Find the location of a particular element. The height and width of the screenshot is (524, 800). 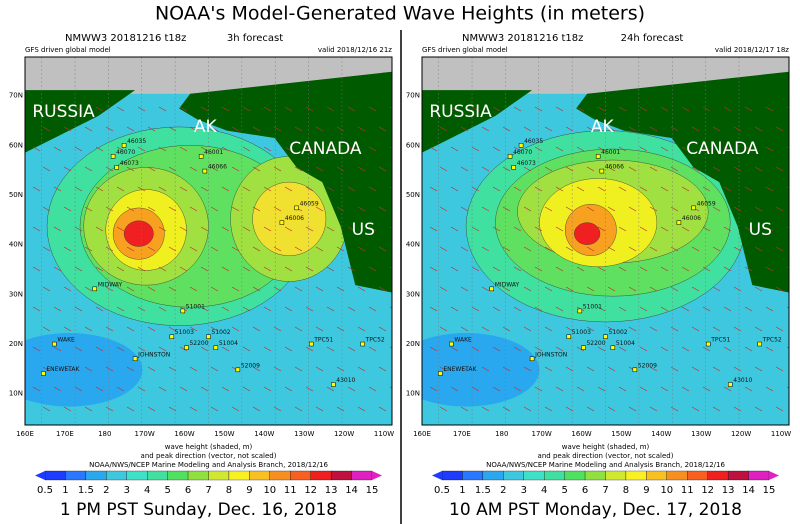

station-label: 46006 is located at coordinates (294, 218).